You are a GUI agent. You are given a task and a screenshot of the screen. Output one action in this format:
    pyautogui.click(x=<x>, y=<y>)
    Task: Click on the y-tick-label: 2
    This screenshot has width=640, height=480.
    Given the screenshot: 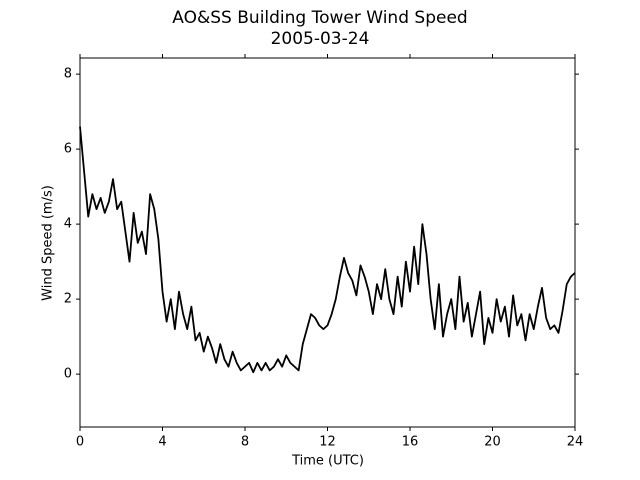 What is the action you would take?
    pyautogui.click(x=68, y=299)
    